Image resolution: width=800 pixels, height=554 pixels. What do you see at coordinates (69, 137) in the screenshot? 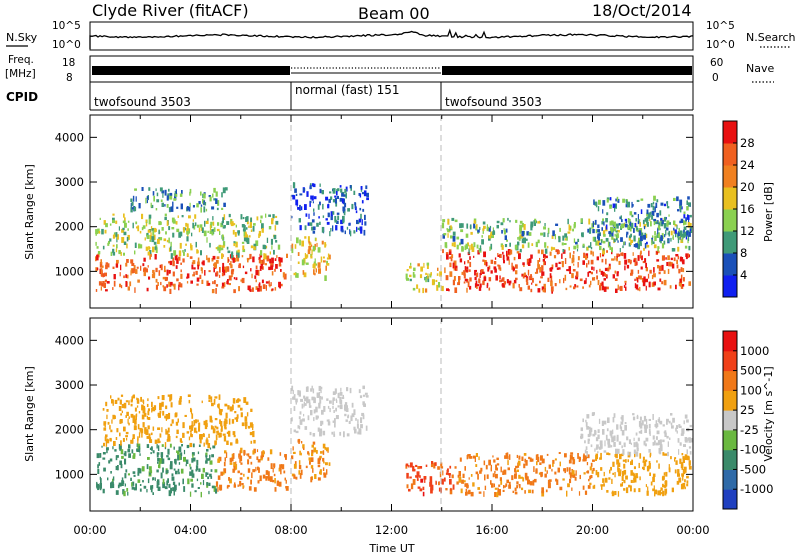
I see `y-tick-label: 4000` at bounding box center [69, 137].